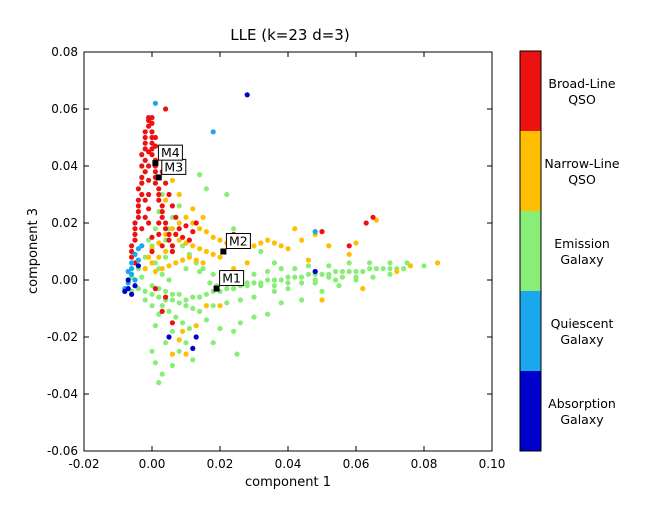 The height and width of the screenshot is (507, 664). I want to click on marker-label-box, so click(170, 152).